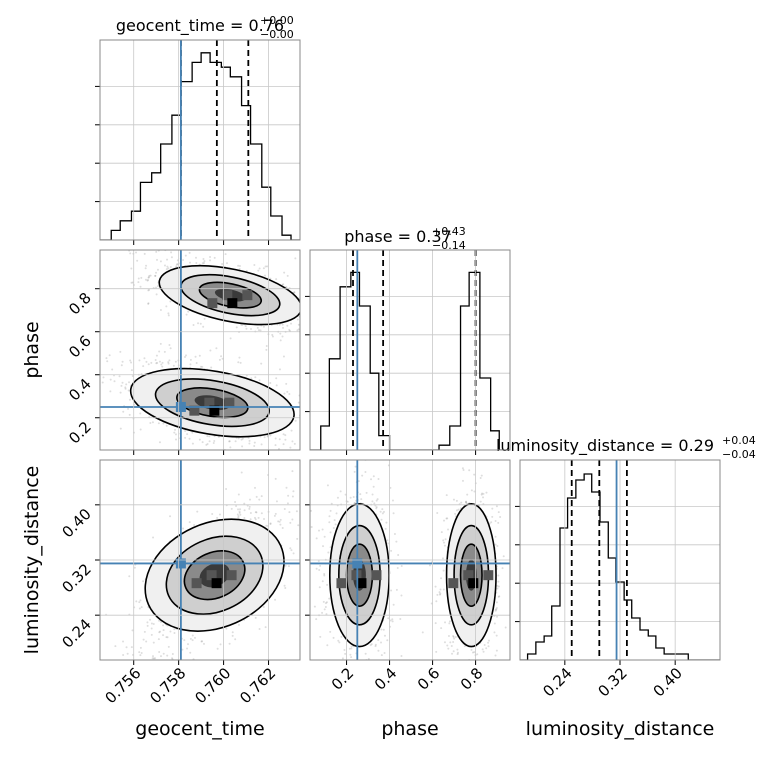 This screenshot has width=760, height=760. Describe the element at coordinates (618, 579) in the screenshot. I see `hist-panel-luminosity-distance: 0.24 0.32 0.40` at that location.